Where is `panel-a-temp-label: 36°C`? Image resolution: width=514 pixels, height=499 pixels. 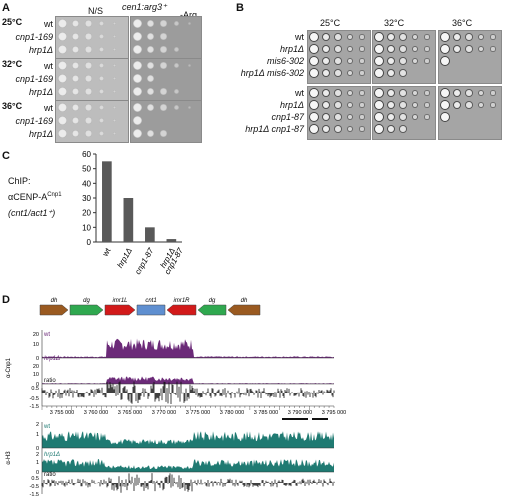
panel-a-temp-label: 36°C is located at coordinates (12, 106).